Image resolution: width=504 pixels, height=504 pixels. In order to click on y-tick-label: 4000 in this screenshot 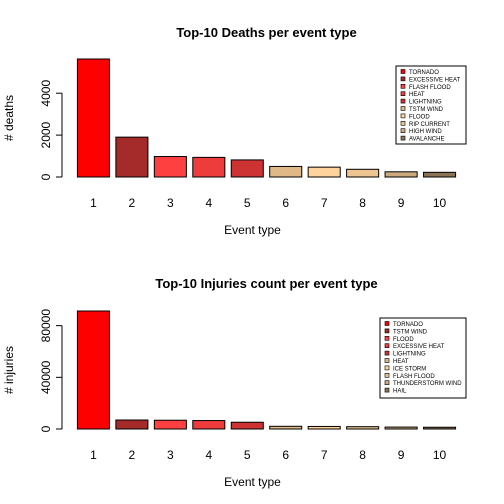, I will do `click(46, 93)`.